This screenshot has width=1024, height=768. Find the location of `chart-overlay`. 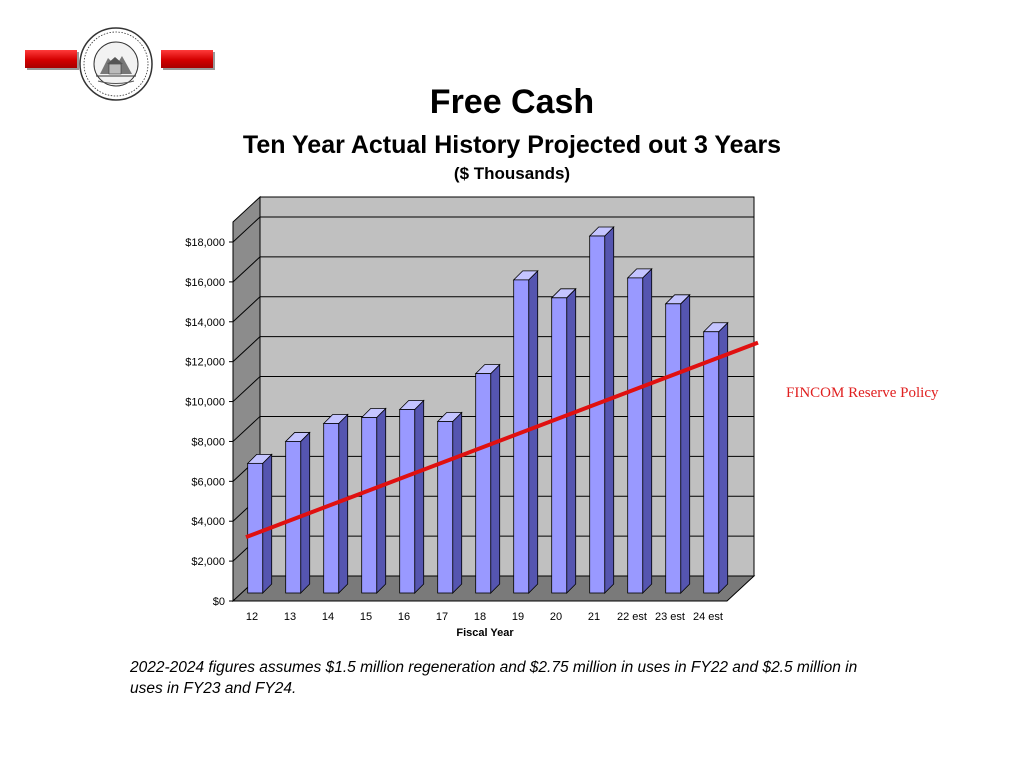

chart-overlay is located at coordinates (502, 440).